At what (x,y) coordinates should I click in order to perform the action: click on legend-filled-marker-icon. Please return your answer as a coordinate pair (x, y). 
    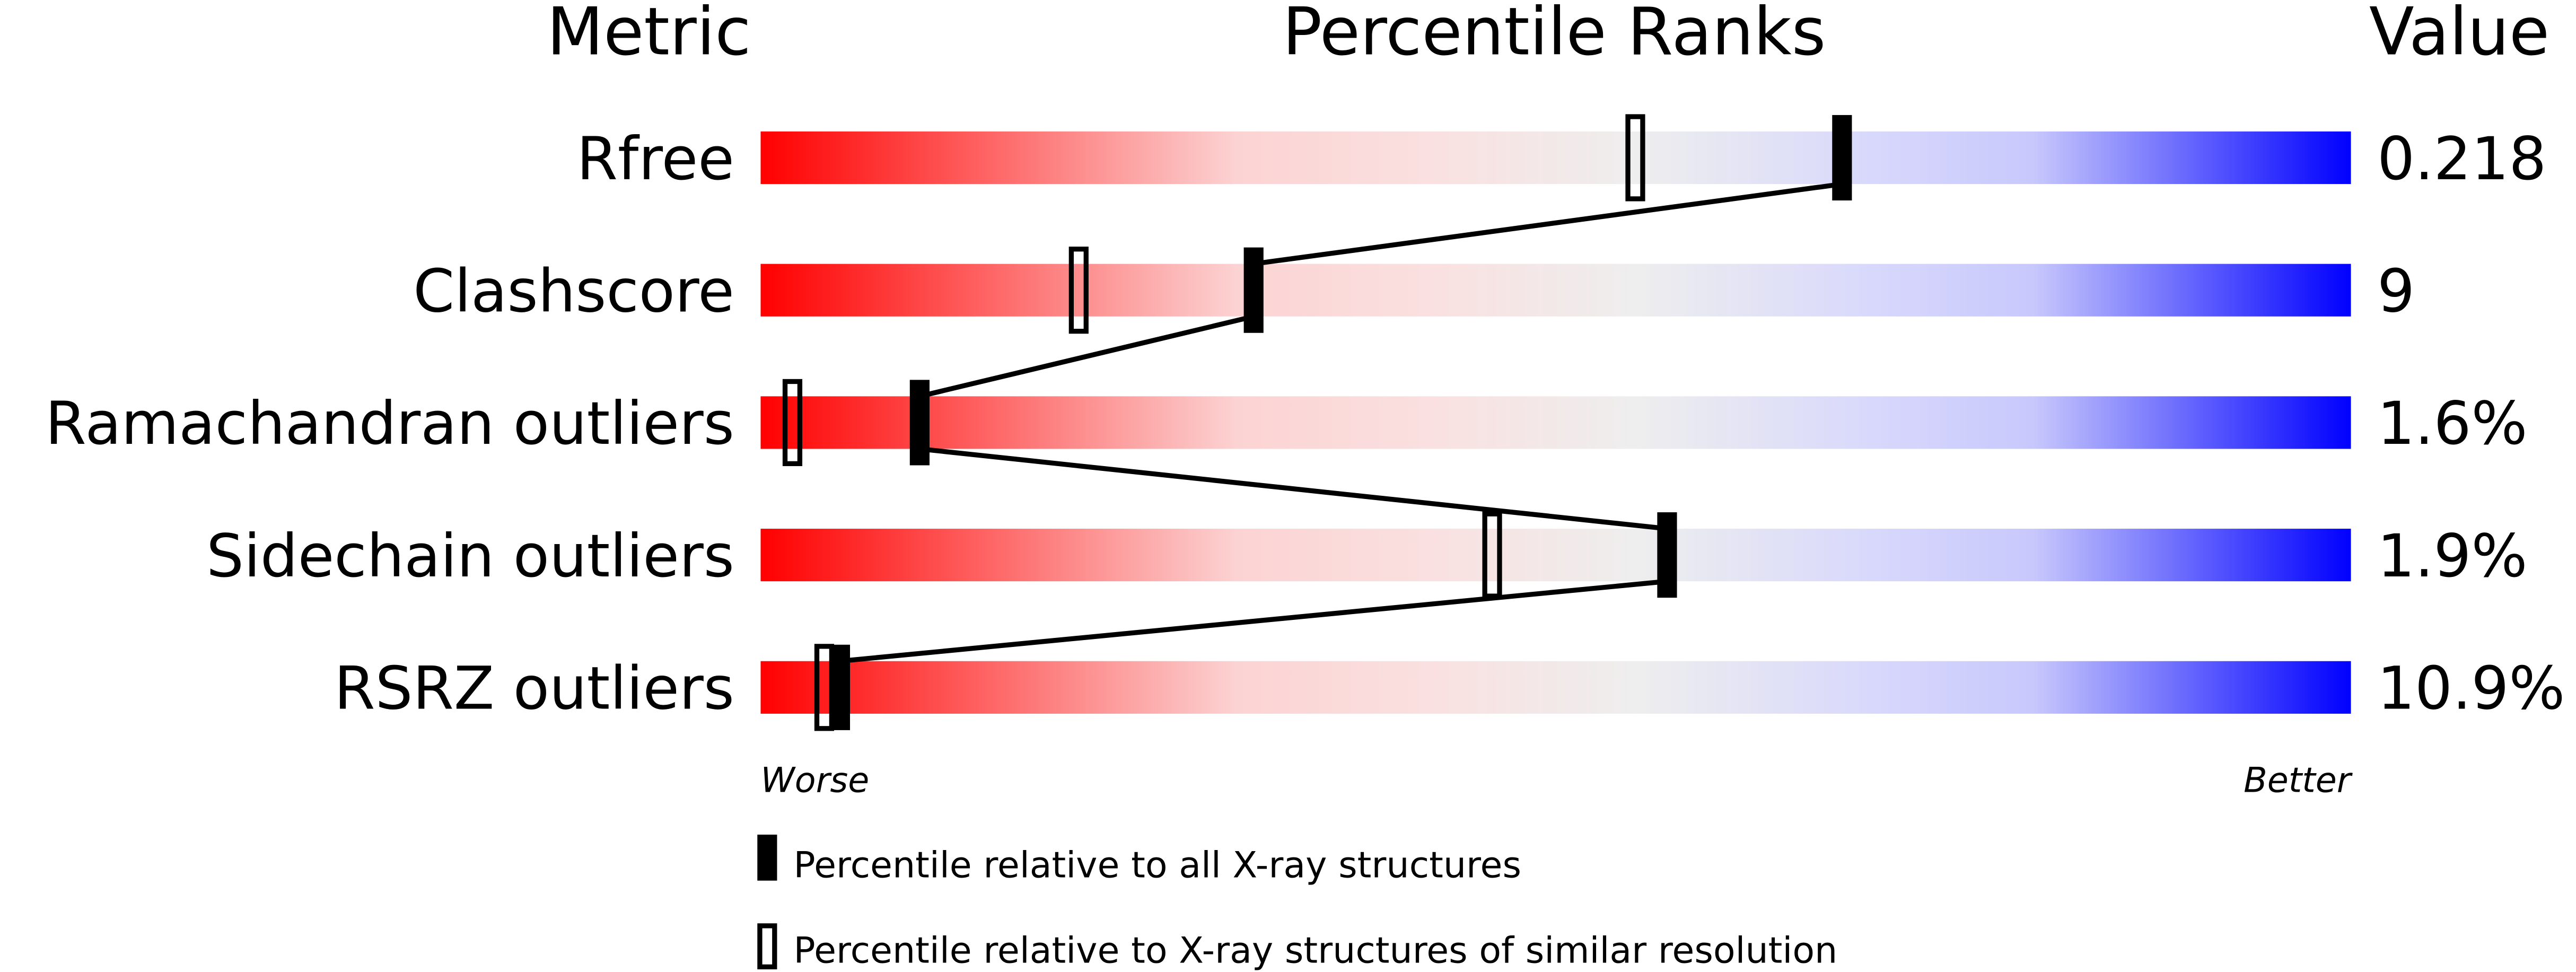
    Looking at the image, I should click on (767, 857).